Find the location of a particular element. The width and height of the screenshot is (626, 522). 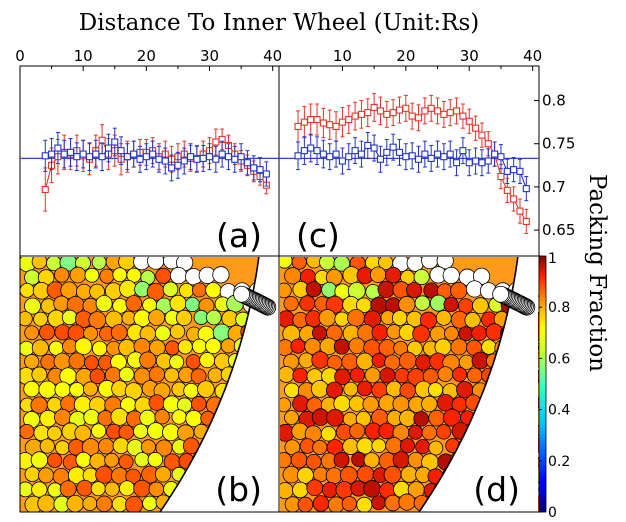

panel-a-label: (a) is located at coordinates (239, 235).